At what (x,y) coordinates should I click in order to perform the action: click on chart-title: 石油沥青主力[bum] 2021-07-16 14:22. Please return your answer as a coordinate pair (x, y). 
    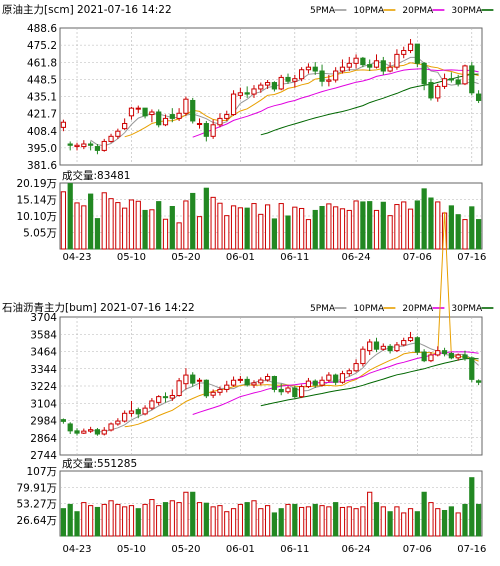
    Looking at the image, I should click on (98, 307).